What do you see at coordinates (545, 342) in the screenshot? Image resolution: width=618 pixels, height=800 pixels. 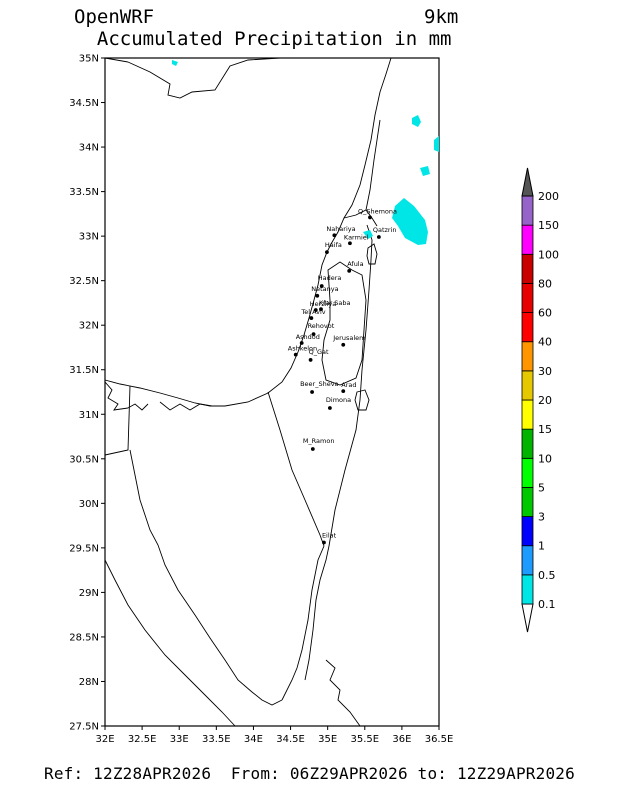 I see `legend-level-label: 40` at bounding box center [545, 342].